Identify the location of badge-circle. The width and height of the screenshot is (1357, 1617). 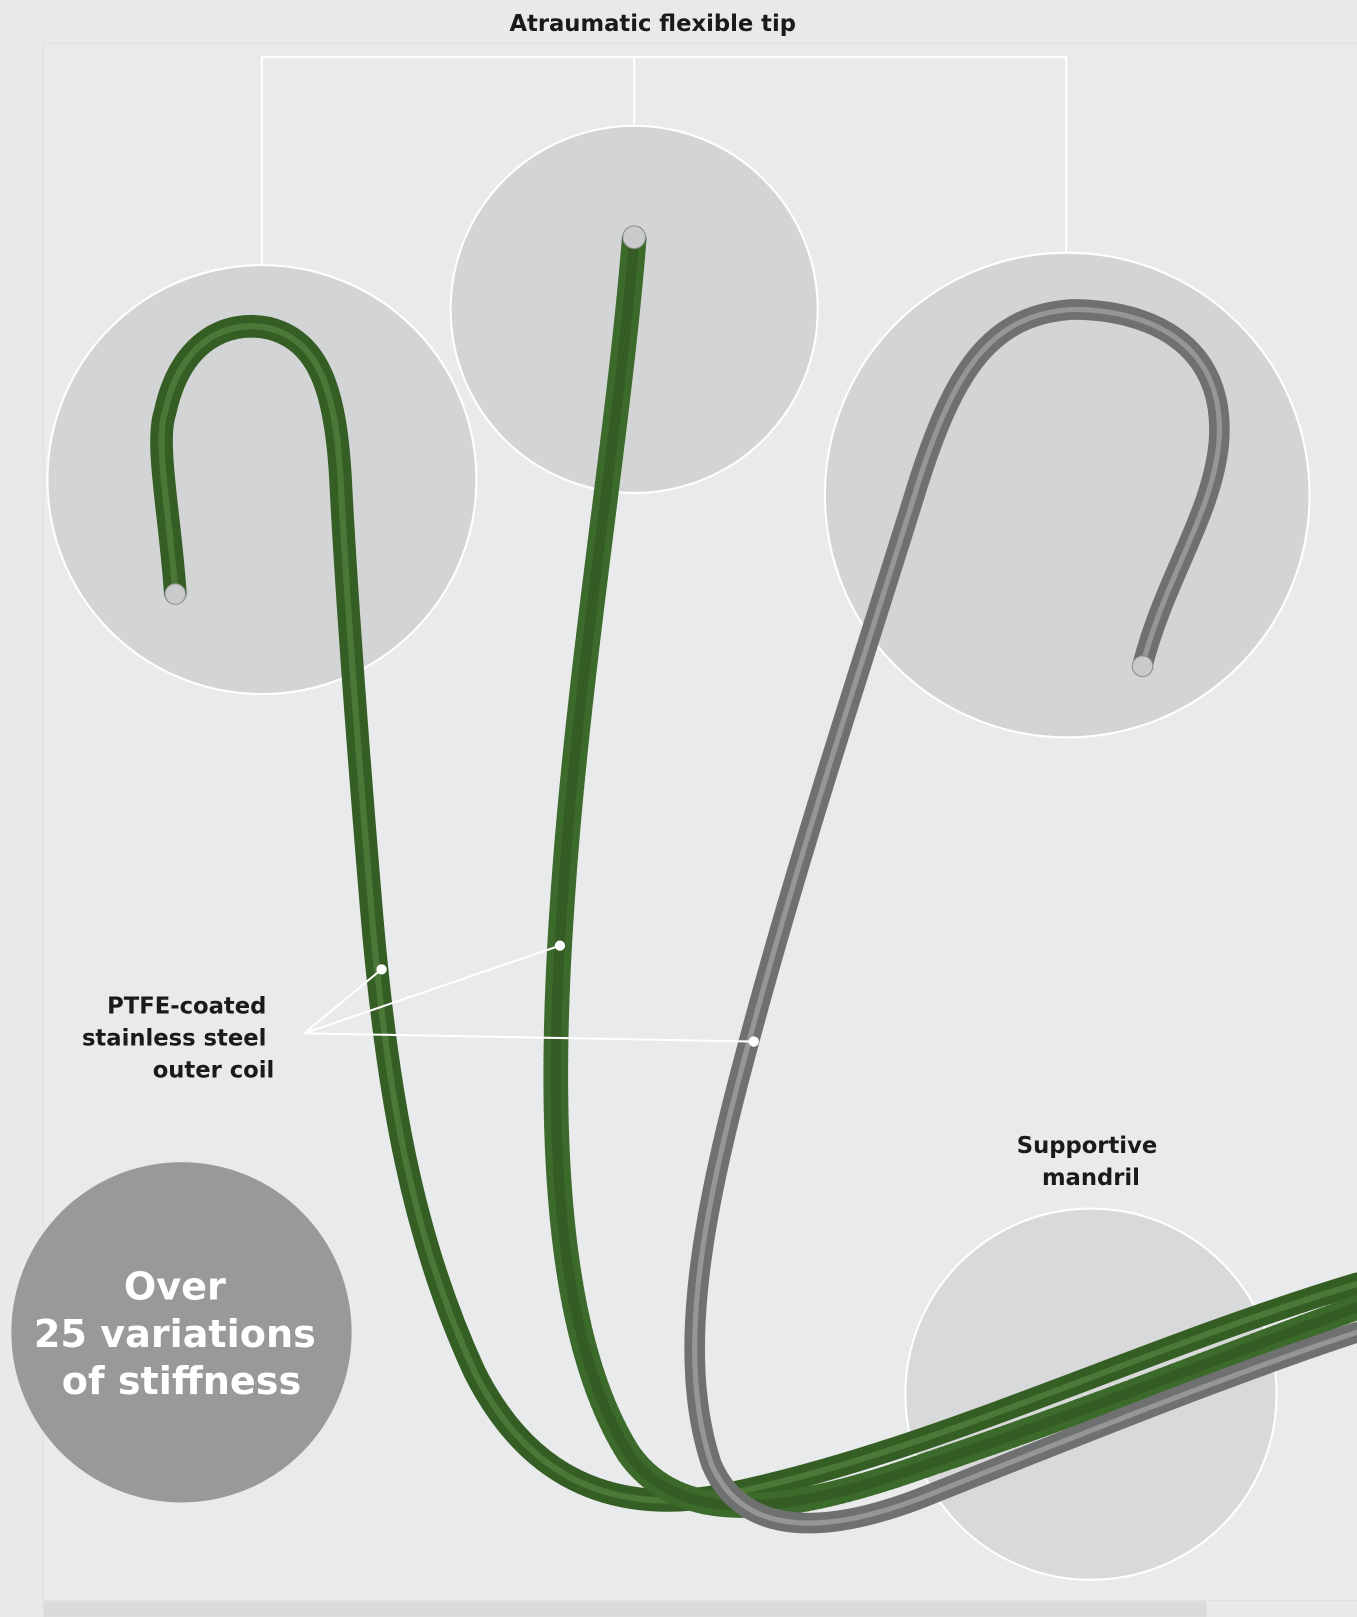
(181, 1332).